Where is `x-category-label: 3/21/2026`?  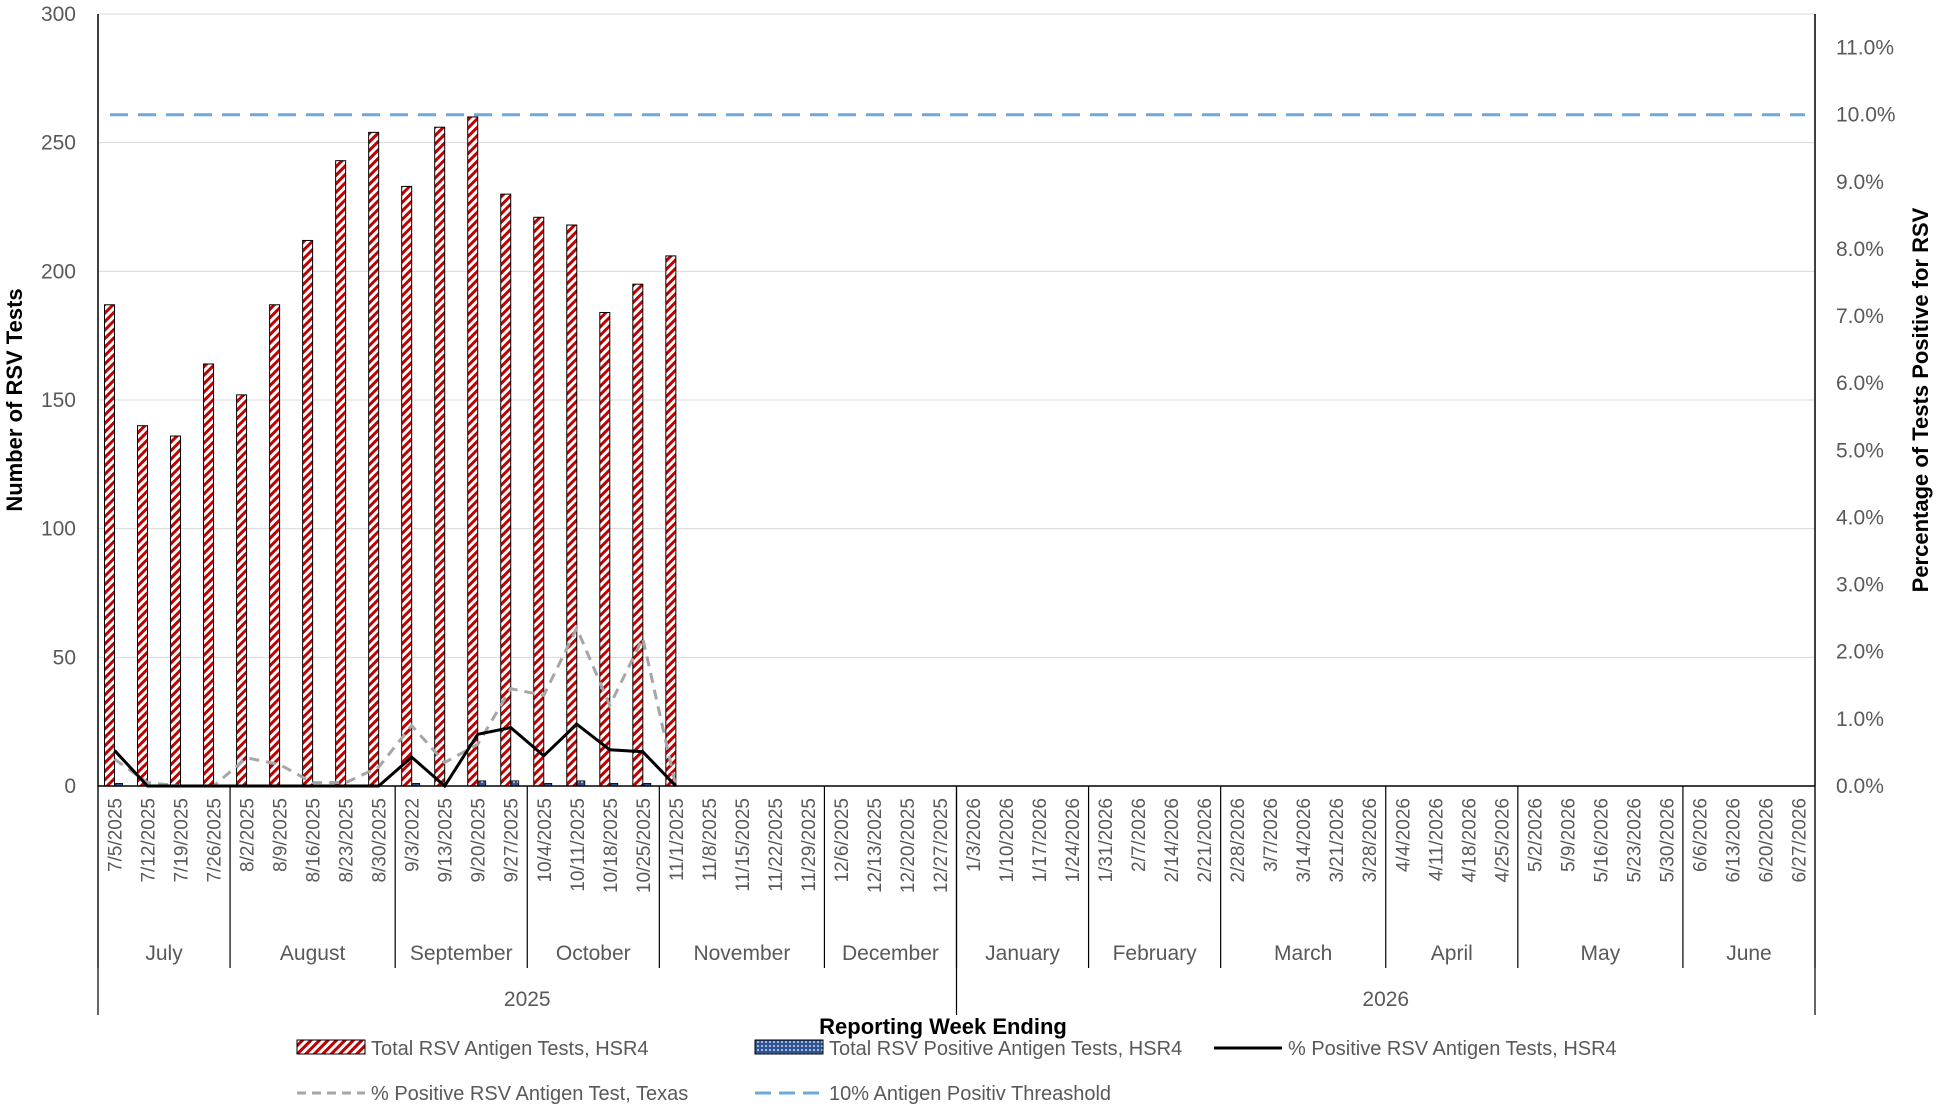 x-category-label: 3/21/2026 is located at coordinates (1337, 840).